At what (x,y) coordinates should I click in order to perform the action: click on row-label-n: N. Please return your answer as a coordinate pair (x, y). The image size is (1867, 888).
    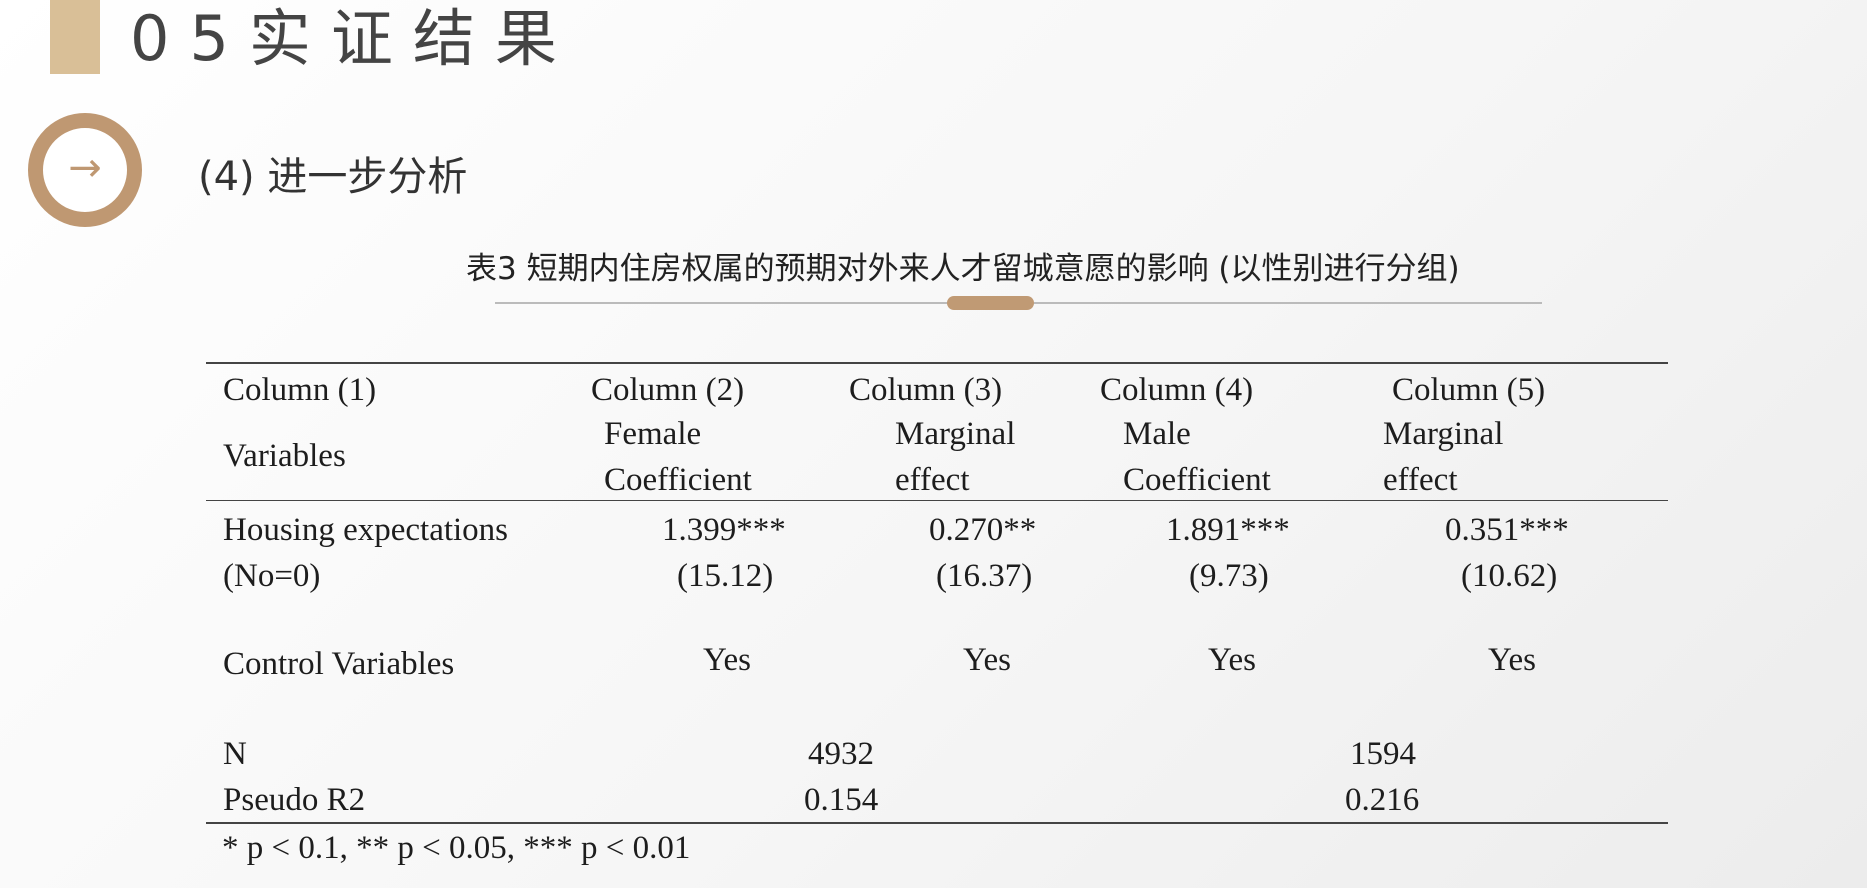
    Looking at the image, I should click on (235, 754).